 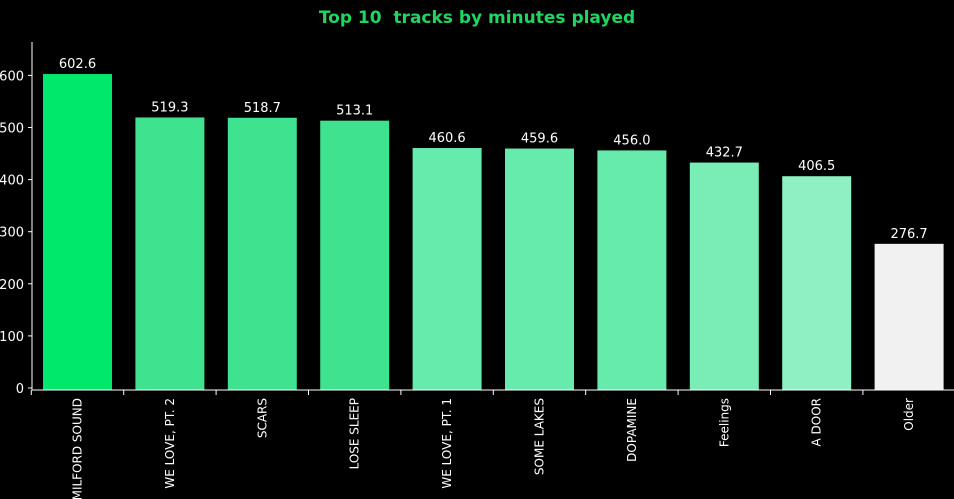 What do you see at coordinates (355, 433) in the screenshot?
I see `category-label: LOSE SLEEP` at bounding box center [355, 433].